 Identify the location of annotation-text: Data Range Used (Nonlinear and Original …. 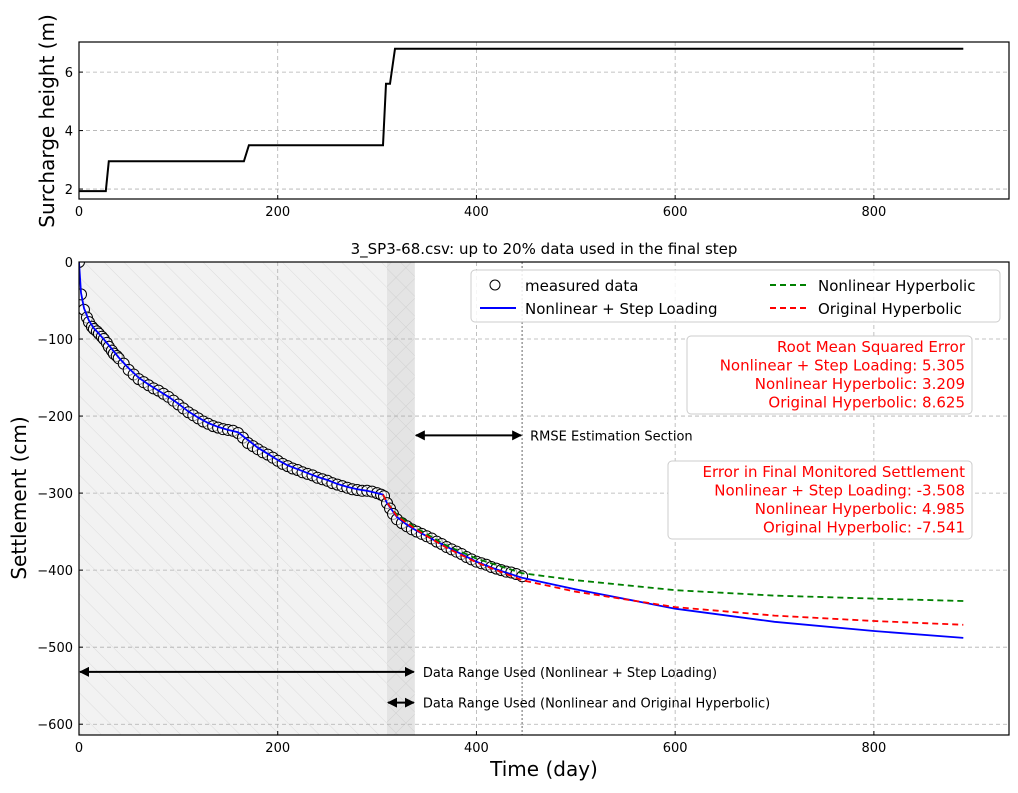
(596, 704).